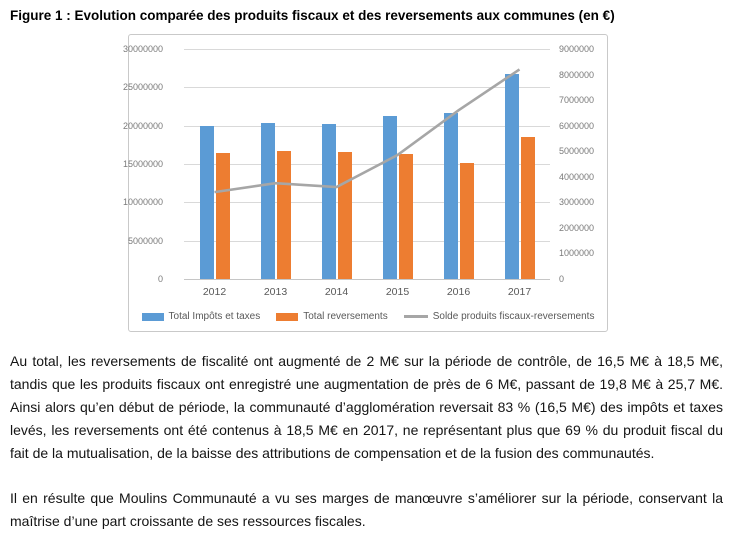 The width and height of the screenshot is (729, 555). What do you see at coordinates (143, 125) in the screenshot?
I see `left-axis-tick: 20000000` at bounding box center [143, 125].